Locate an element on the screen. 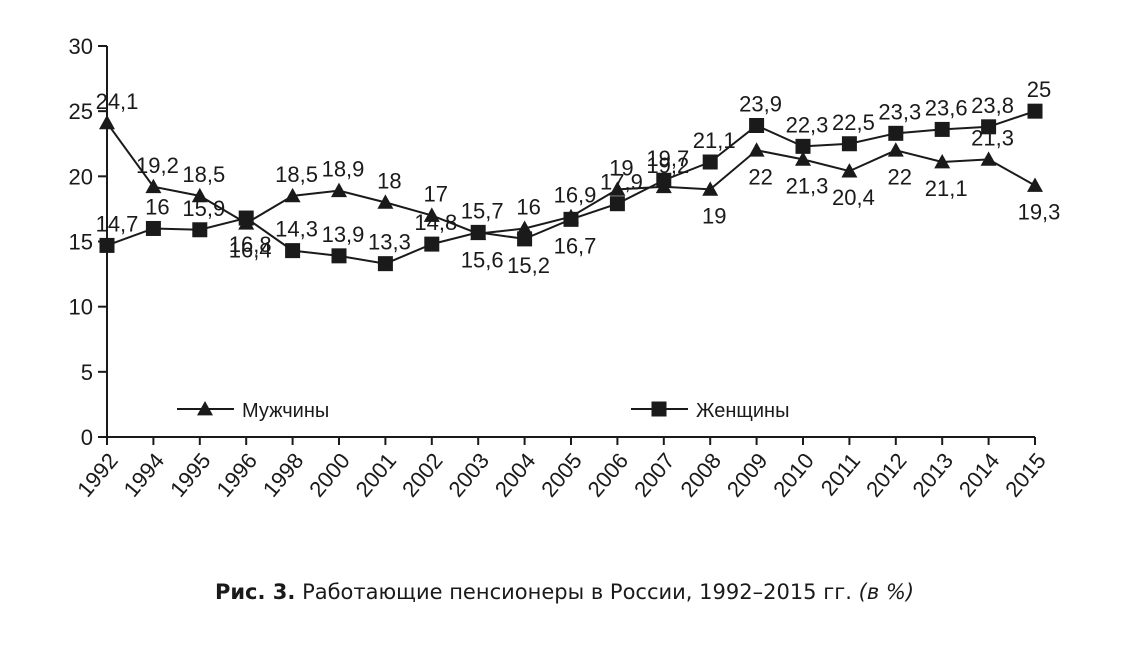 This screenshot has height=649, width=1129. data-label-women: 14,8 is located at coordinates (435, 222).